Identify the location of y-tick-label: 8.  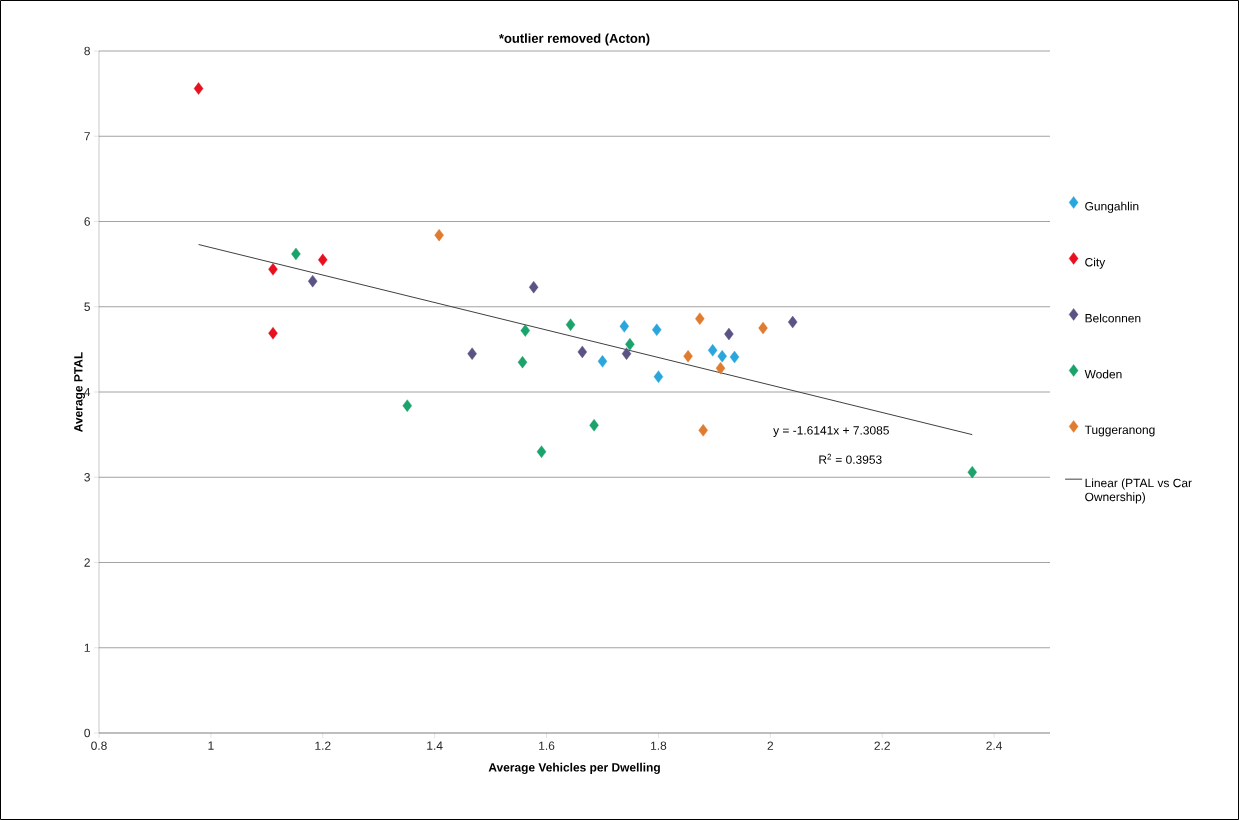
(87, 51).